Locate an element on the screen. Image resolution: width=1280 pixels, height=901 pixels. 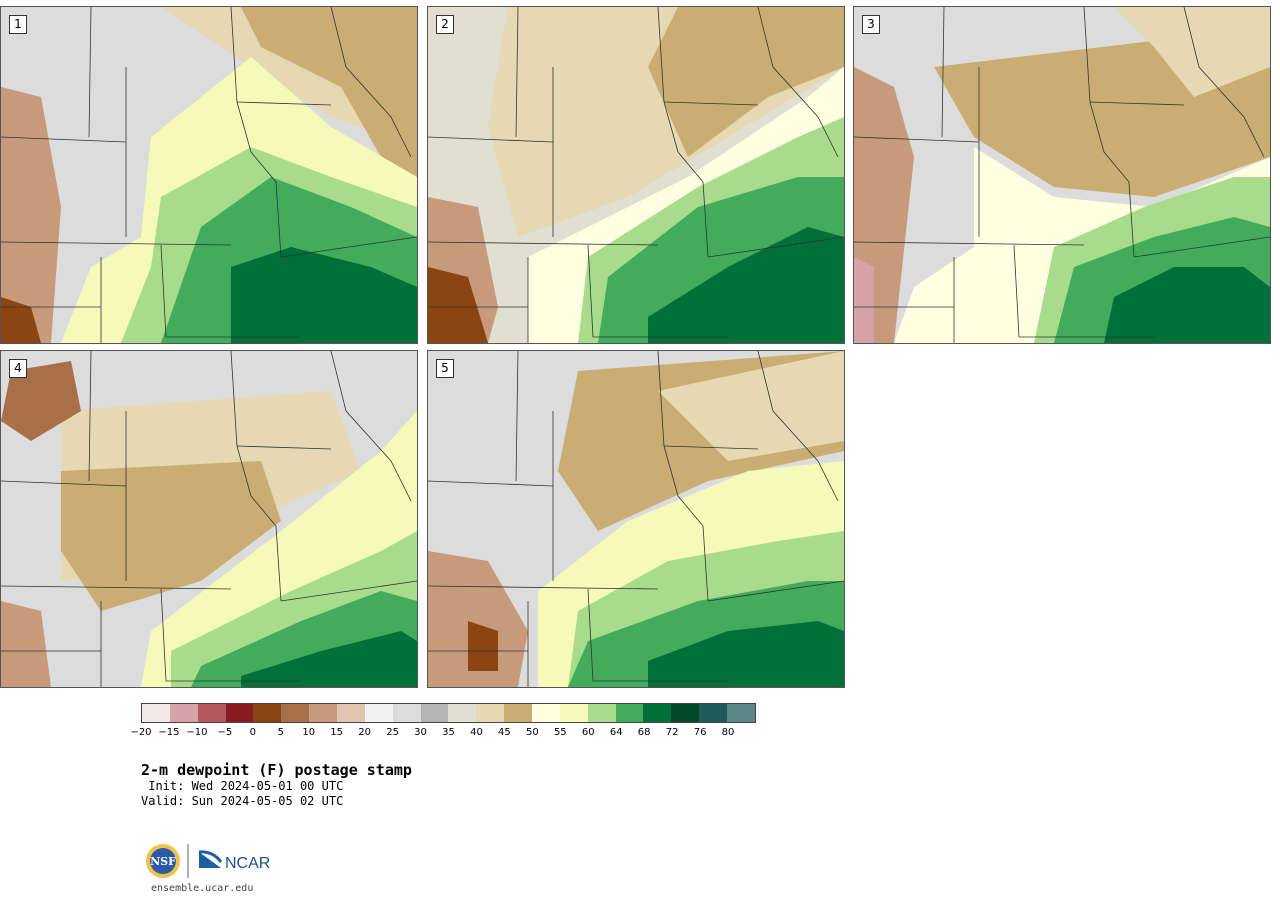
colorbar-tick-label: 40 is located at coordinates (476, 732).